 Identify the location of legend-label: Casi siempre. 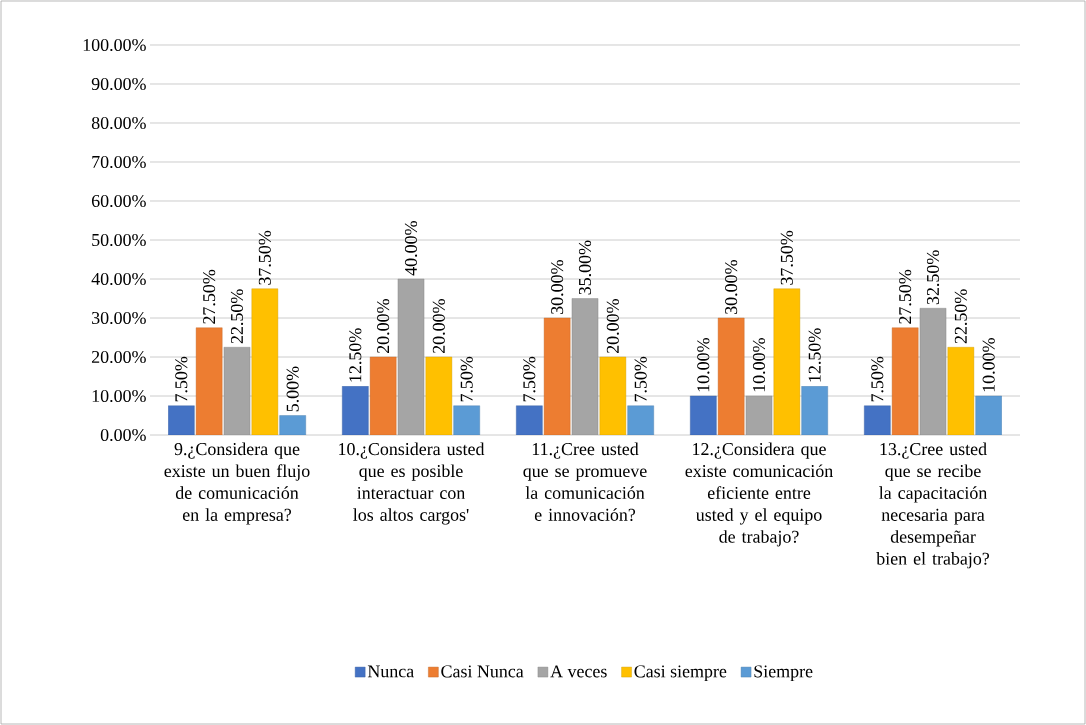
(680, 673).